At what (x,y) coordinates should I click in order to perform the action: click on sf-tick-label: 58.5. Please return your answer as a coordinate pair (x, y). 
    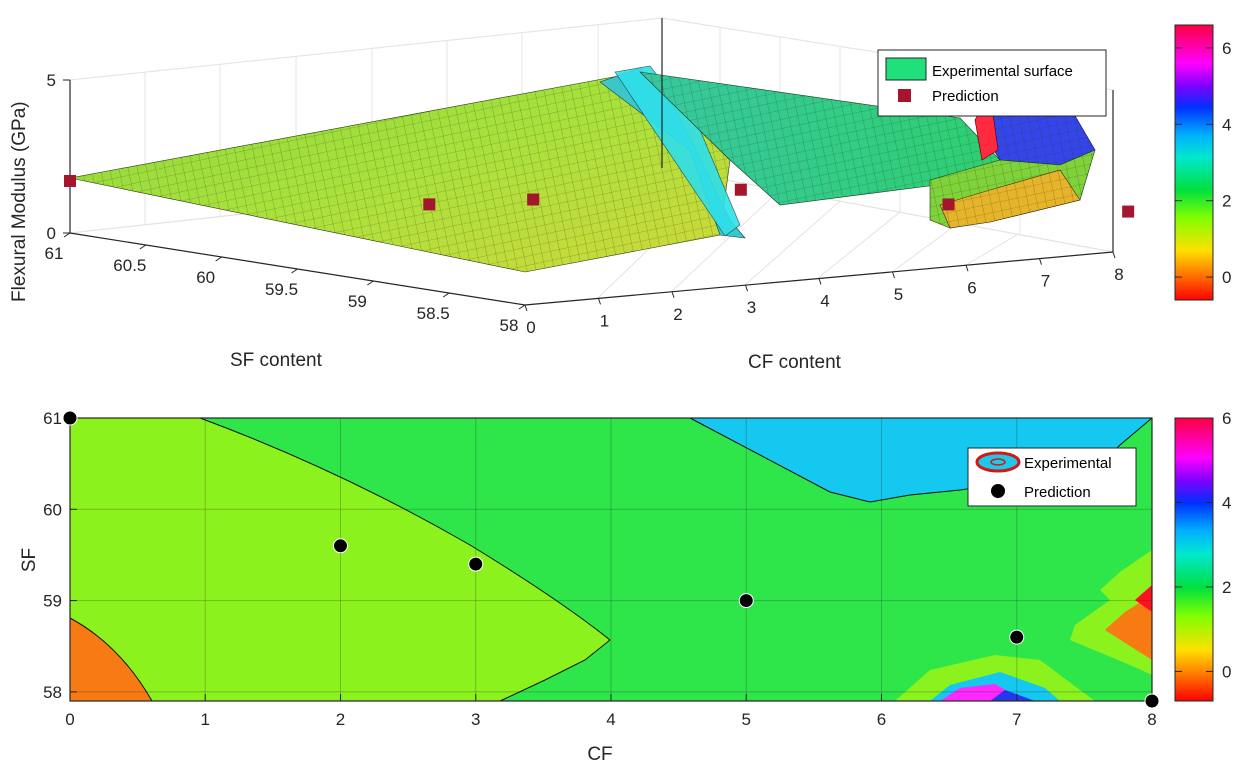
    Looking at the image, I should click on (433, 313).